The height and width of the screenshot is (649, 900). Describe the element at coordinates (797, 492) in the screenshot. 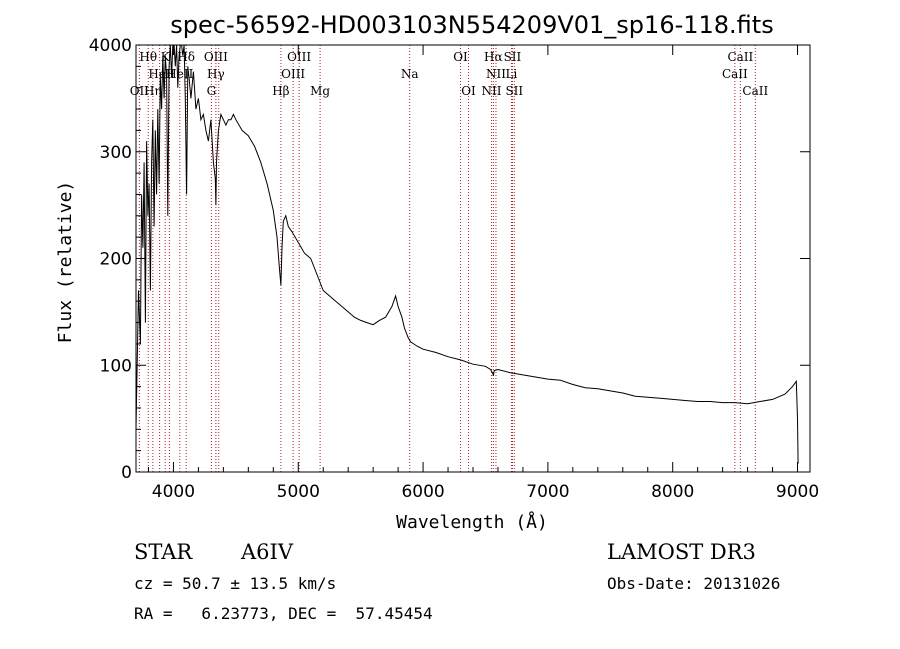

I see `x-tick-label: 9000` at that location.